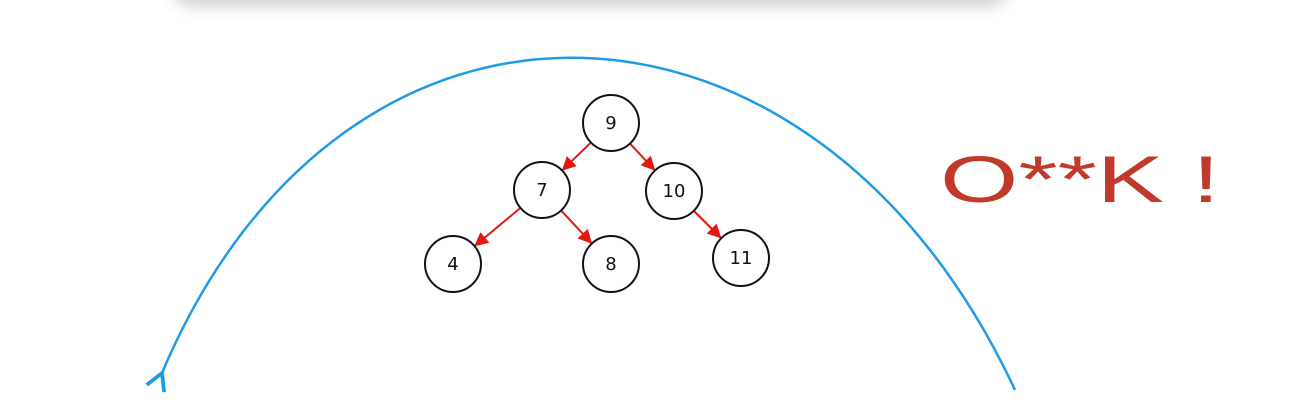 This screenshot has width=1295, height=404. I want to click on annotation-text: O**K !, so click(1080, 179).